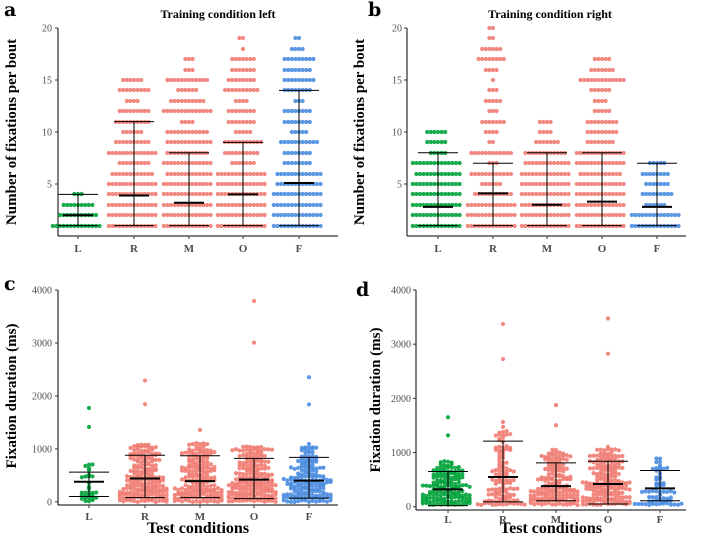  What do you see at coordinates (501, 414) in the screenshot?
I see `series-R` at bounding box center [501, 414].